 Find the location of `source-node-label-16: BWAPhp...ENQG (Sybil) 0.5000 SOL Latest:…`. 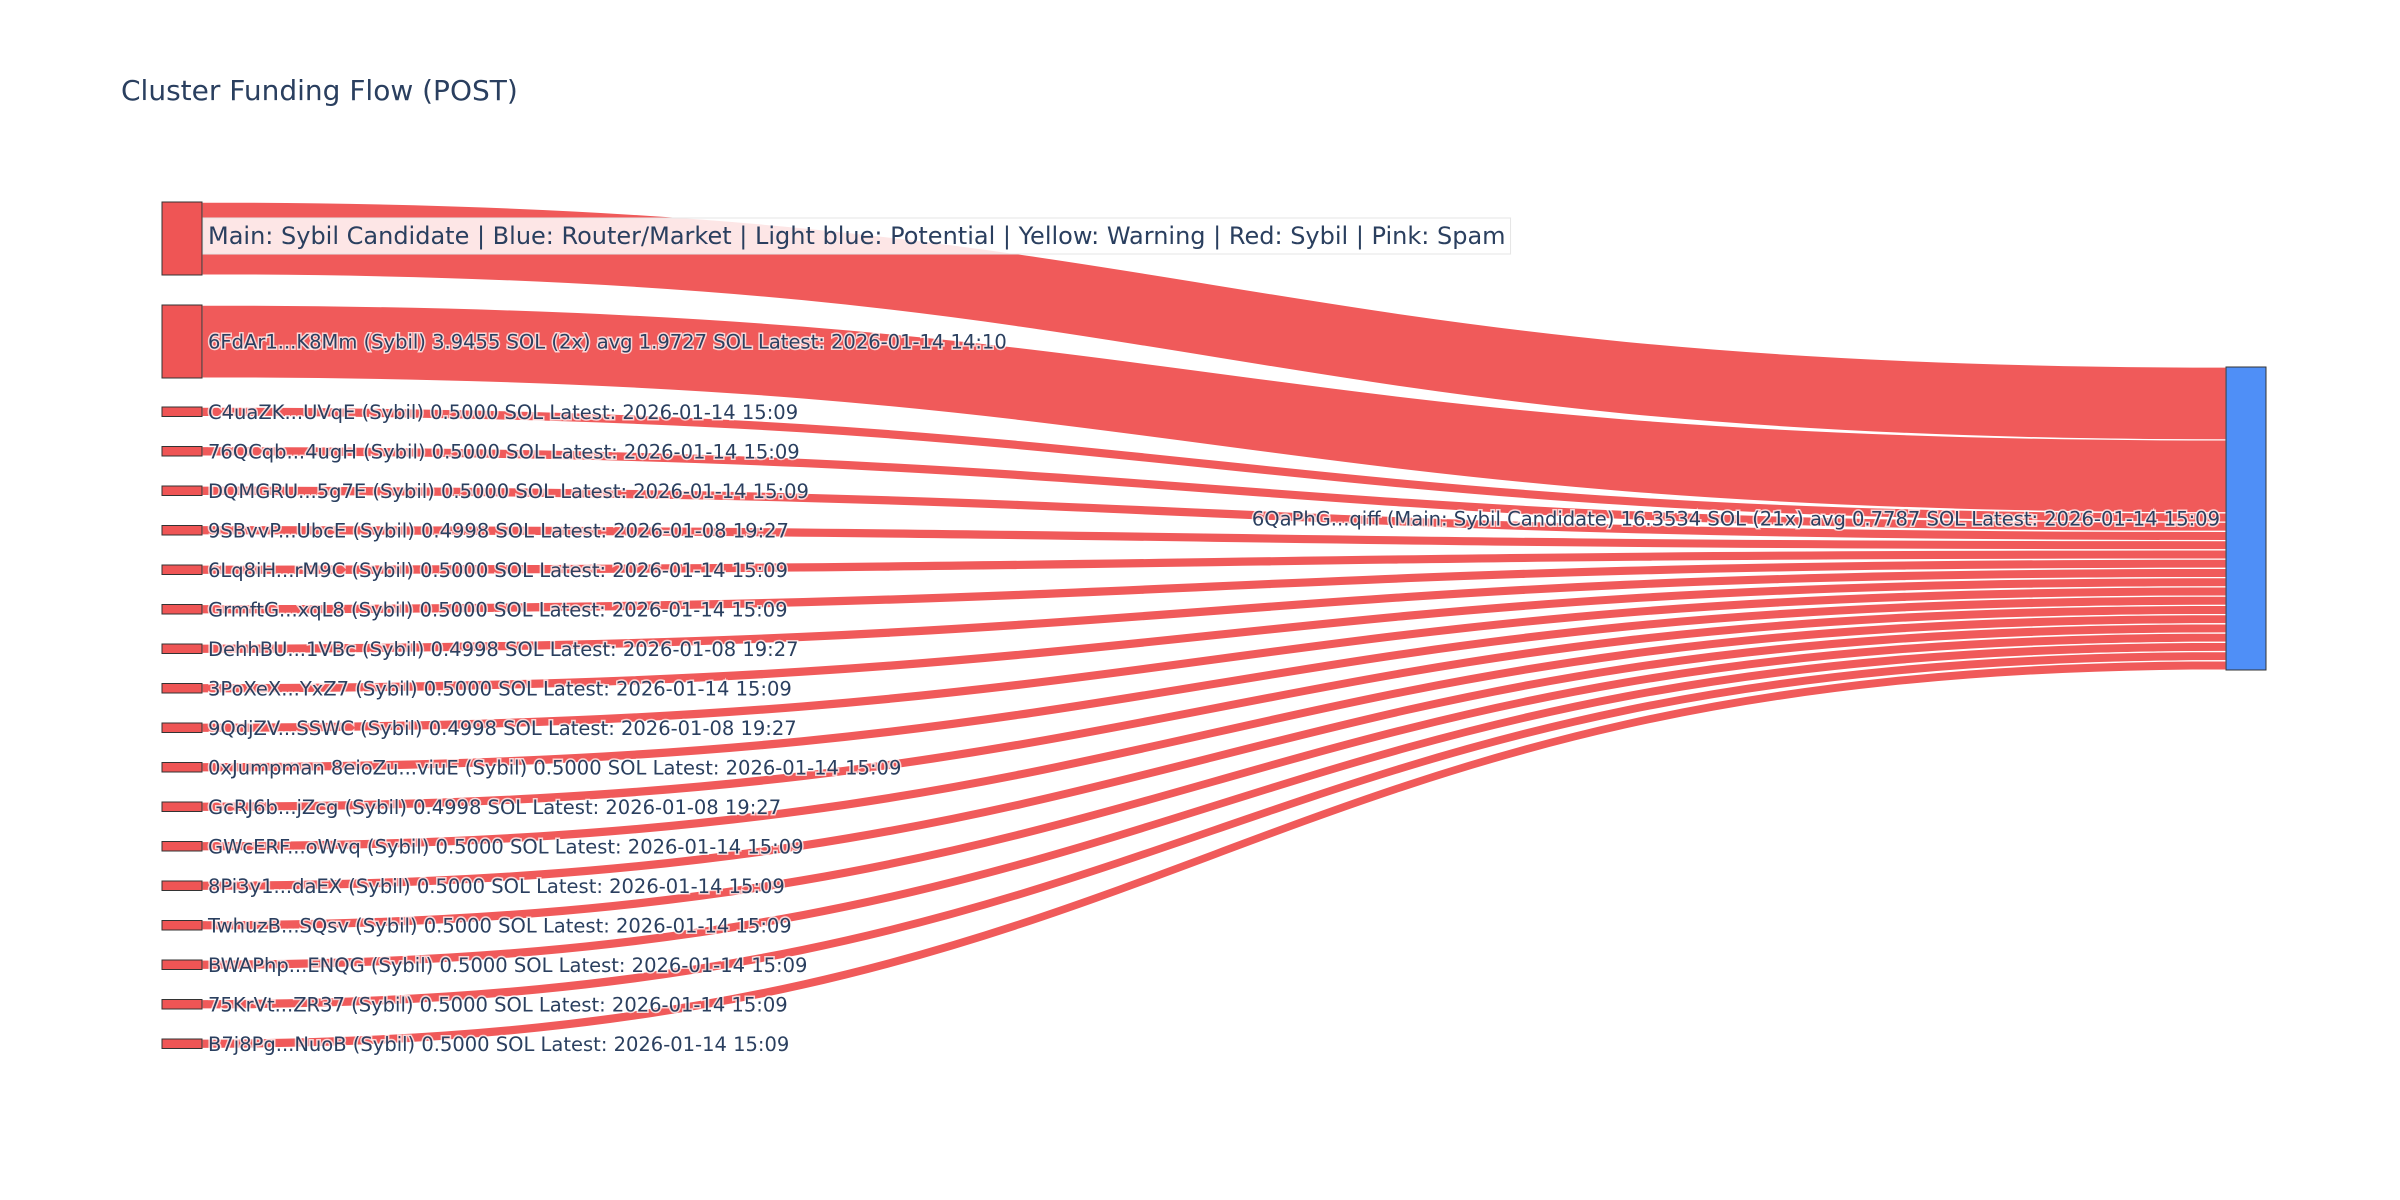

source-node-label-16: BWAPhp...ENQG (Sybil) 0.5000 SOL Latest:… is located at coordinates (507, 965).